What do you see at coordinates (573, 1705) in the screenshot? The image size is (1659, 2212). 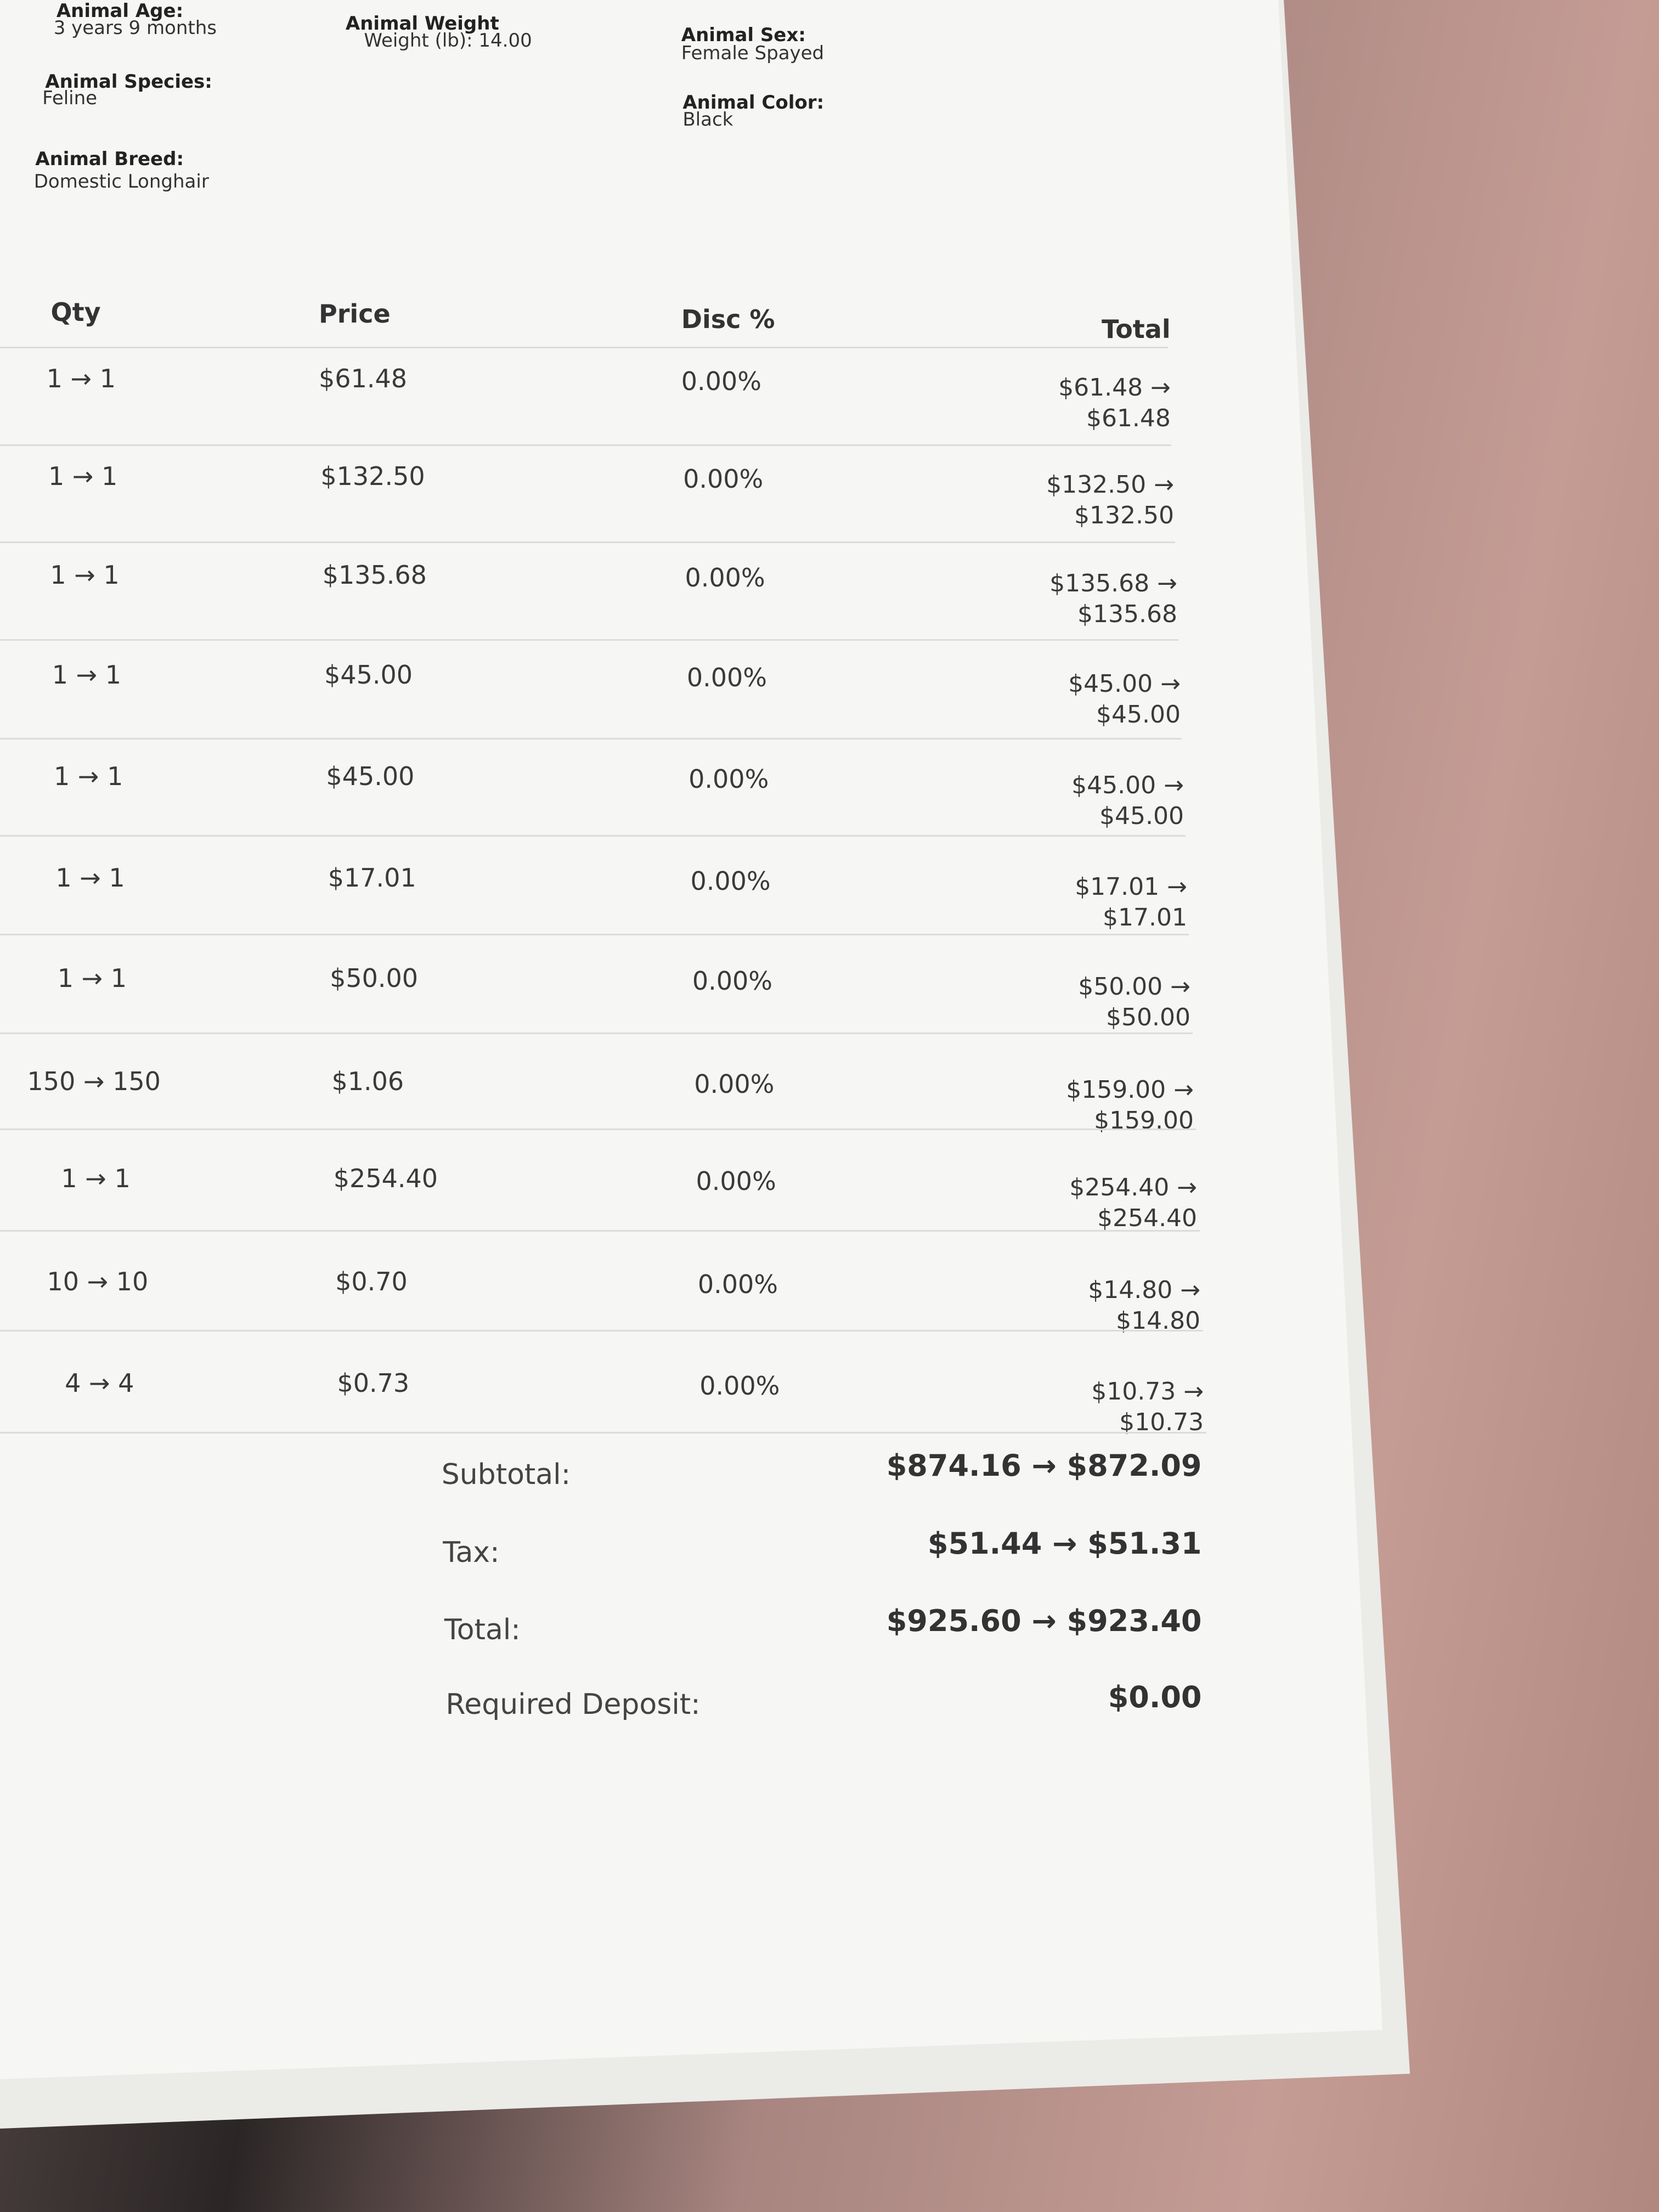 I see `summary-label: Required Deposit:` at bounding box center [573, 1705].